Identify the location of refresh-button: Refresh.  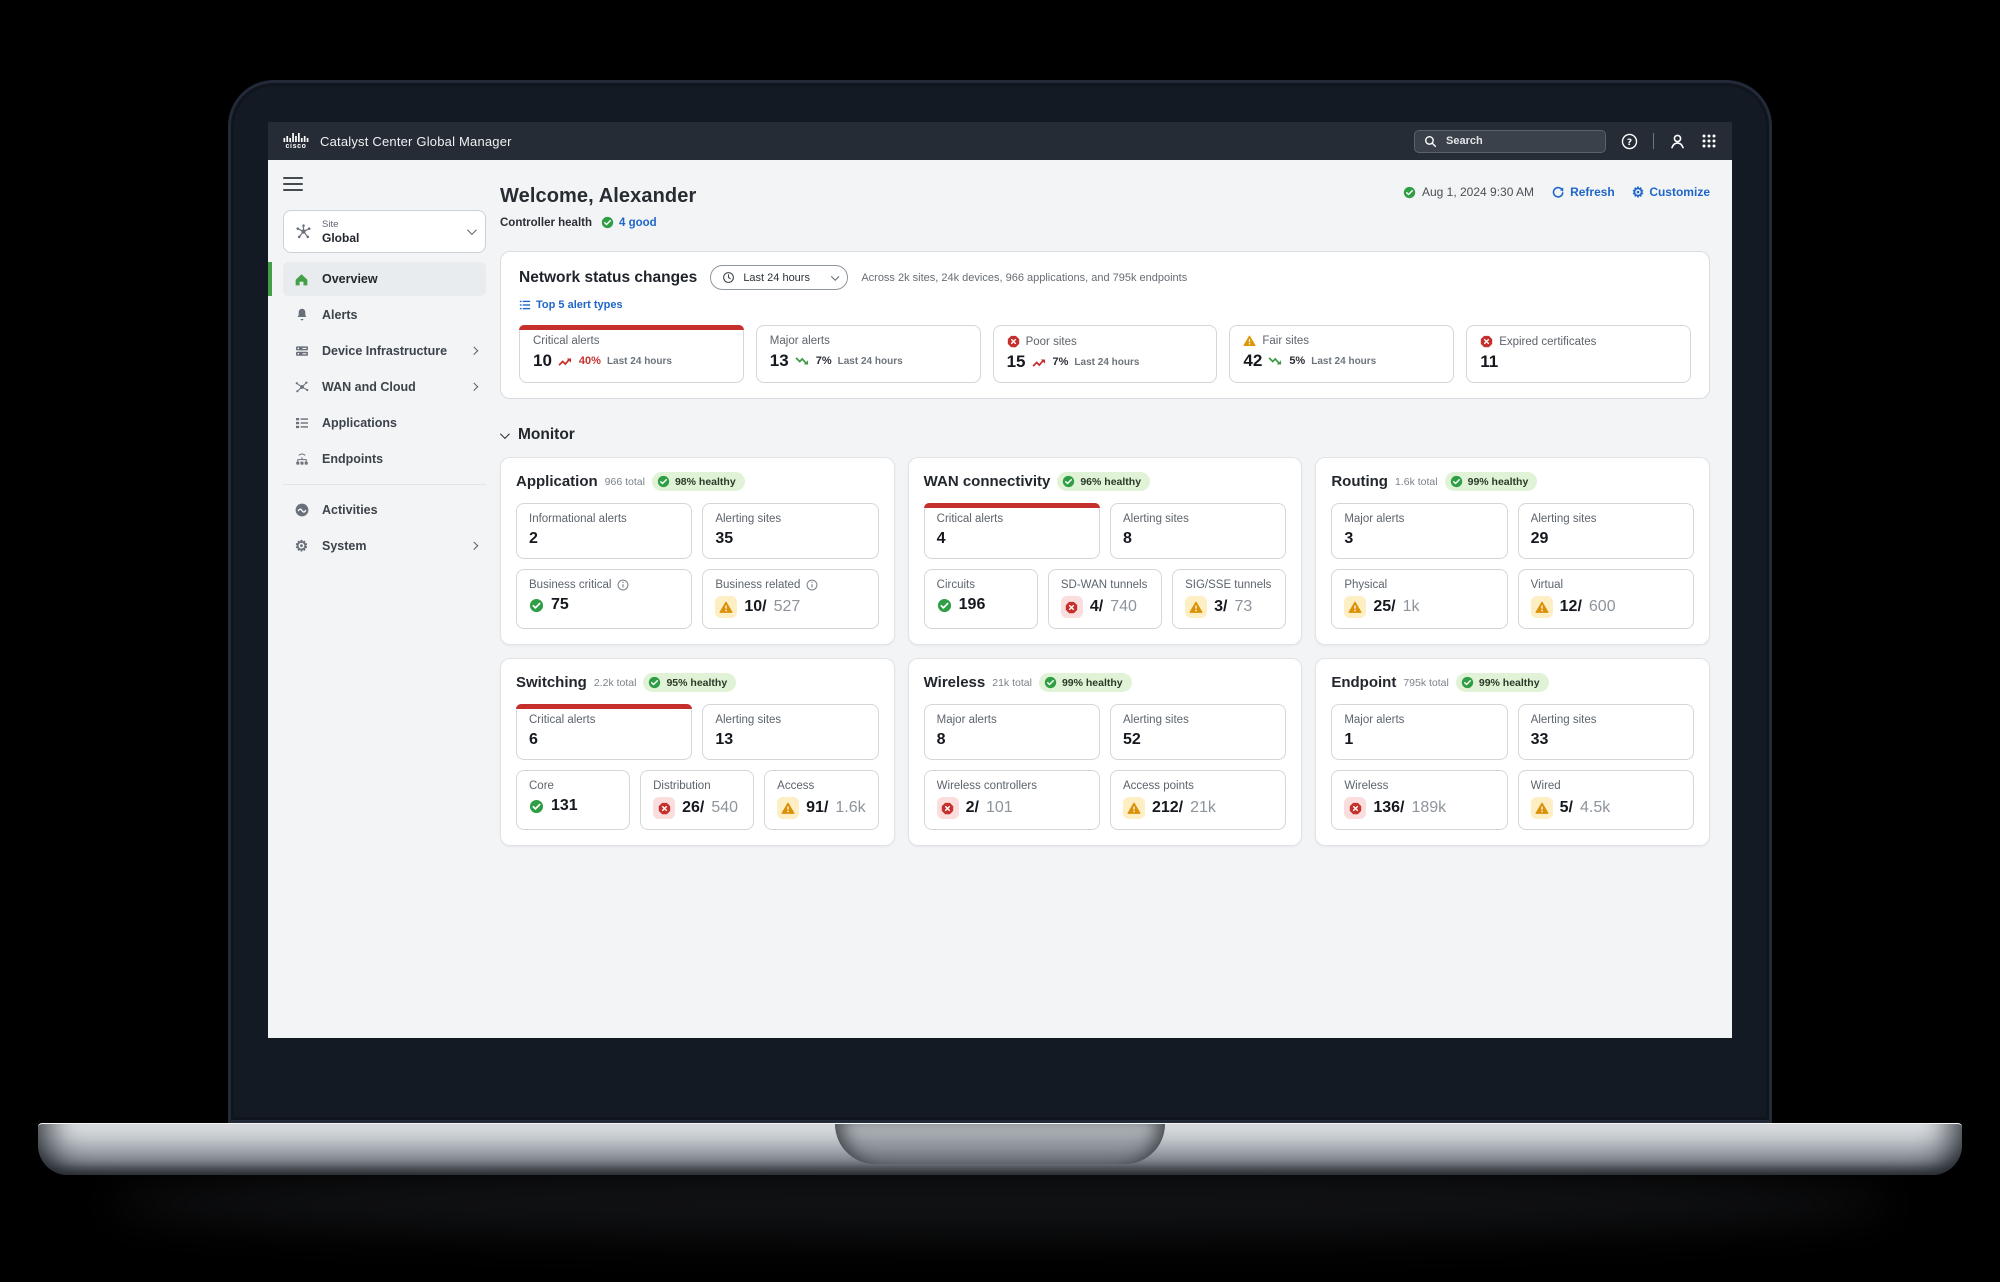
(1583, 192).